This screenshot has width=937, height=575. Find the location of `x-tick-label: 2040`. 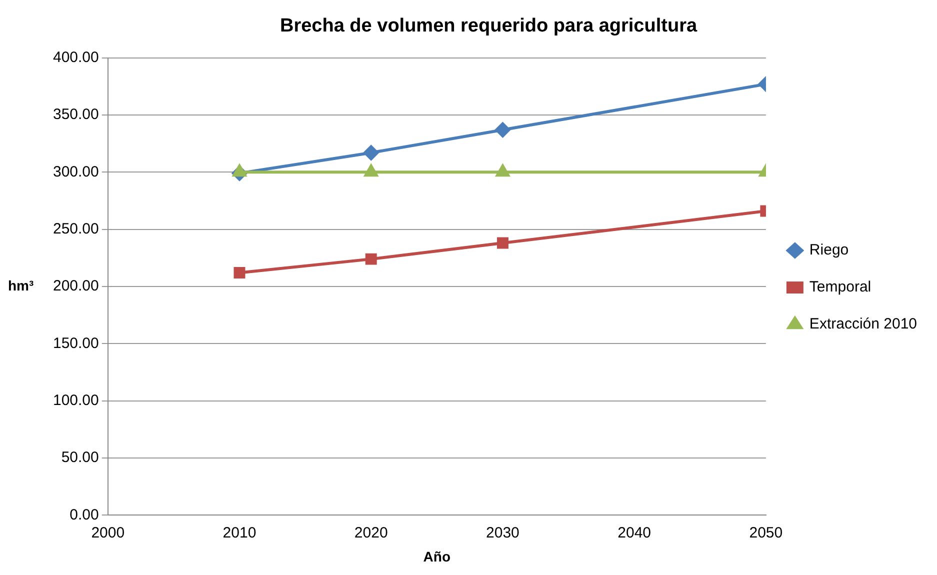

x-tick-label: 2040 is located at coordinates (635, 533).